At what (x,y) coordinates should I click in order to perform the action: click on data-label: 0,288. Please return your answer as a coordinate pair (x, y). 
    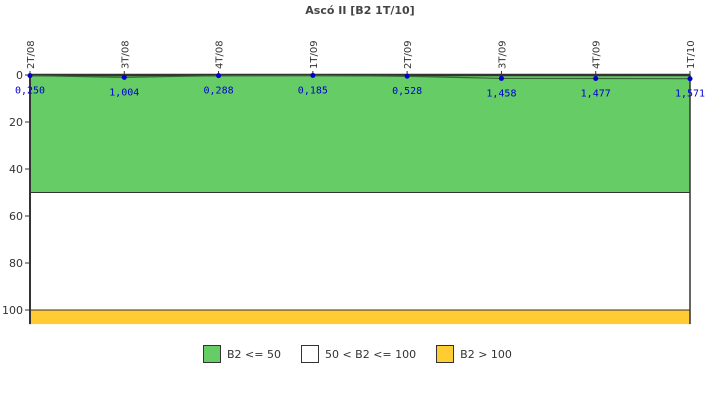
    Looking at the image, I should click on (219, 91).